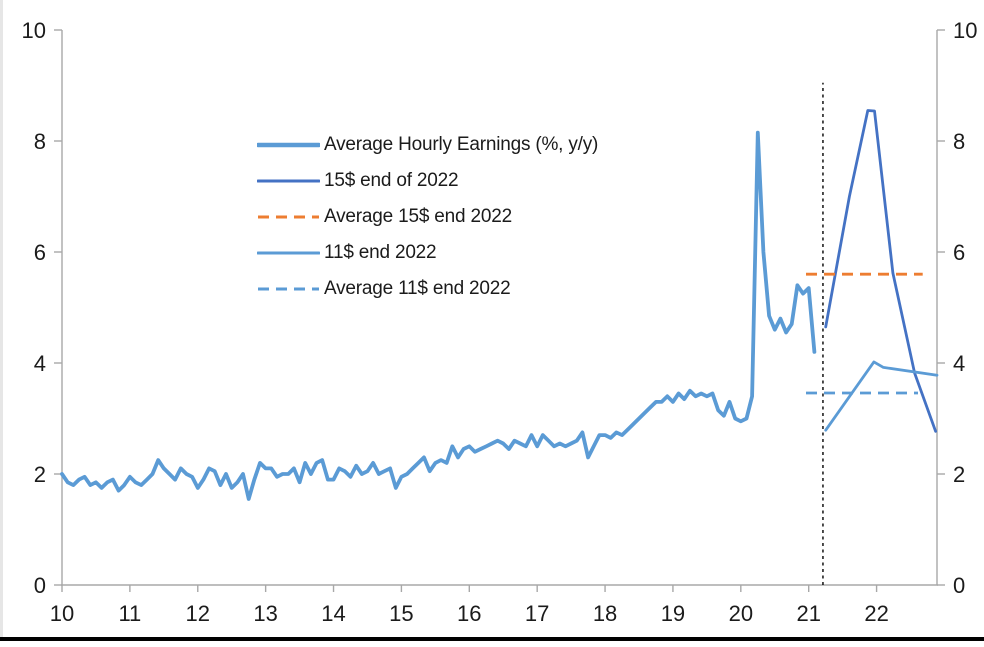  What do you see at coordinates (876, 613) in the screenshot?
I see `svg-text: 22` at bounding box center [876, 613].